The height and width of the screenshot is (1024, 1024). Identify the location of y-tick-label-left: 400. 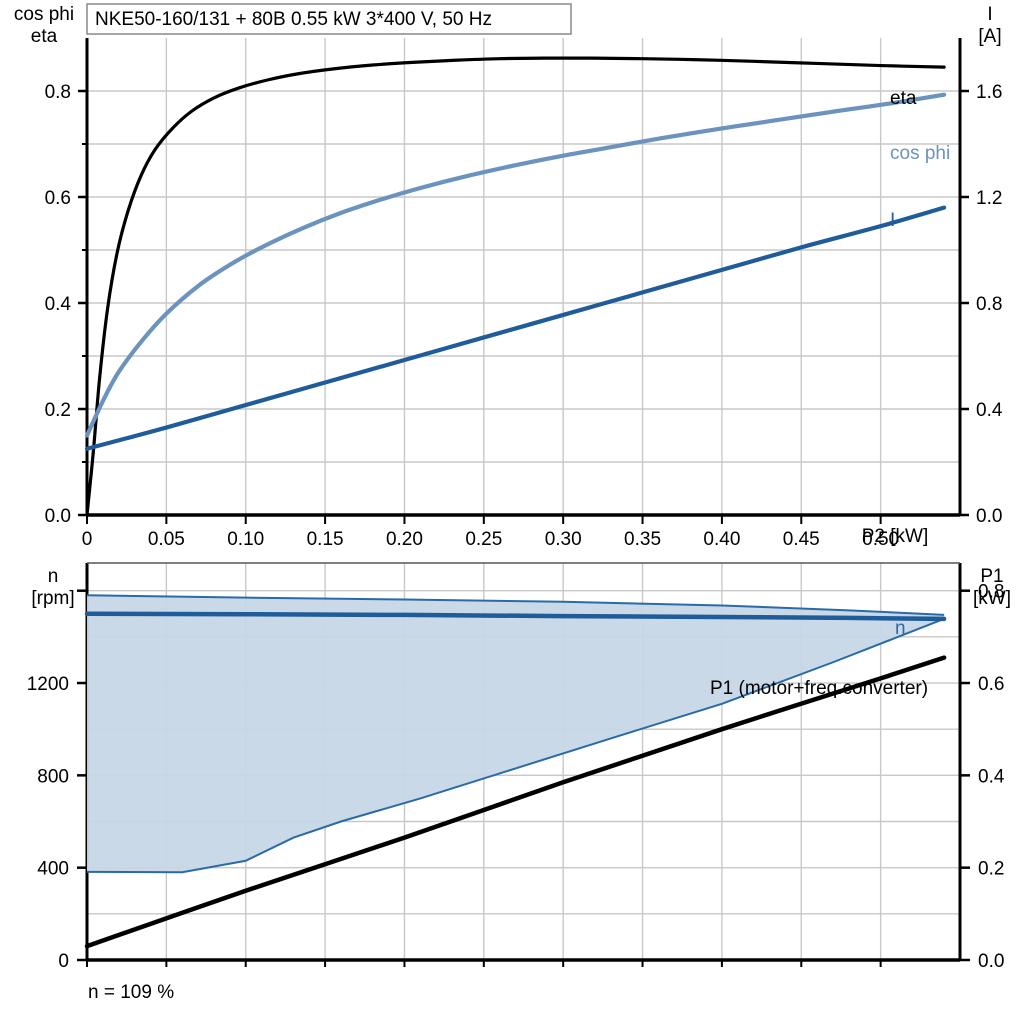
(53, 869).